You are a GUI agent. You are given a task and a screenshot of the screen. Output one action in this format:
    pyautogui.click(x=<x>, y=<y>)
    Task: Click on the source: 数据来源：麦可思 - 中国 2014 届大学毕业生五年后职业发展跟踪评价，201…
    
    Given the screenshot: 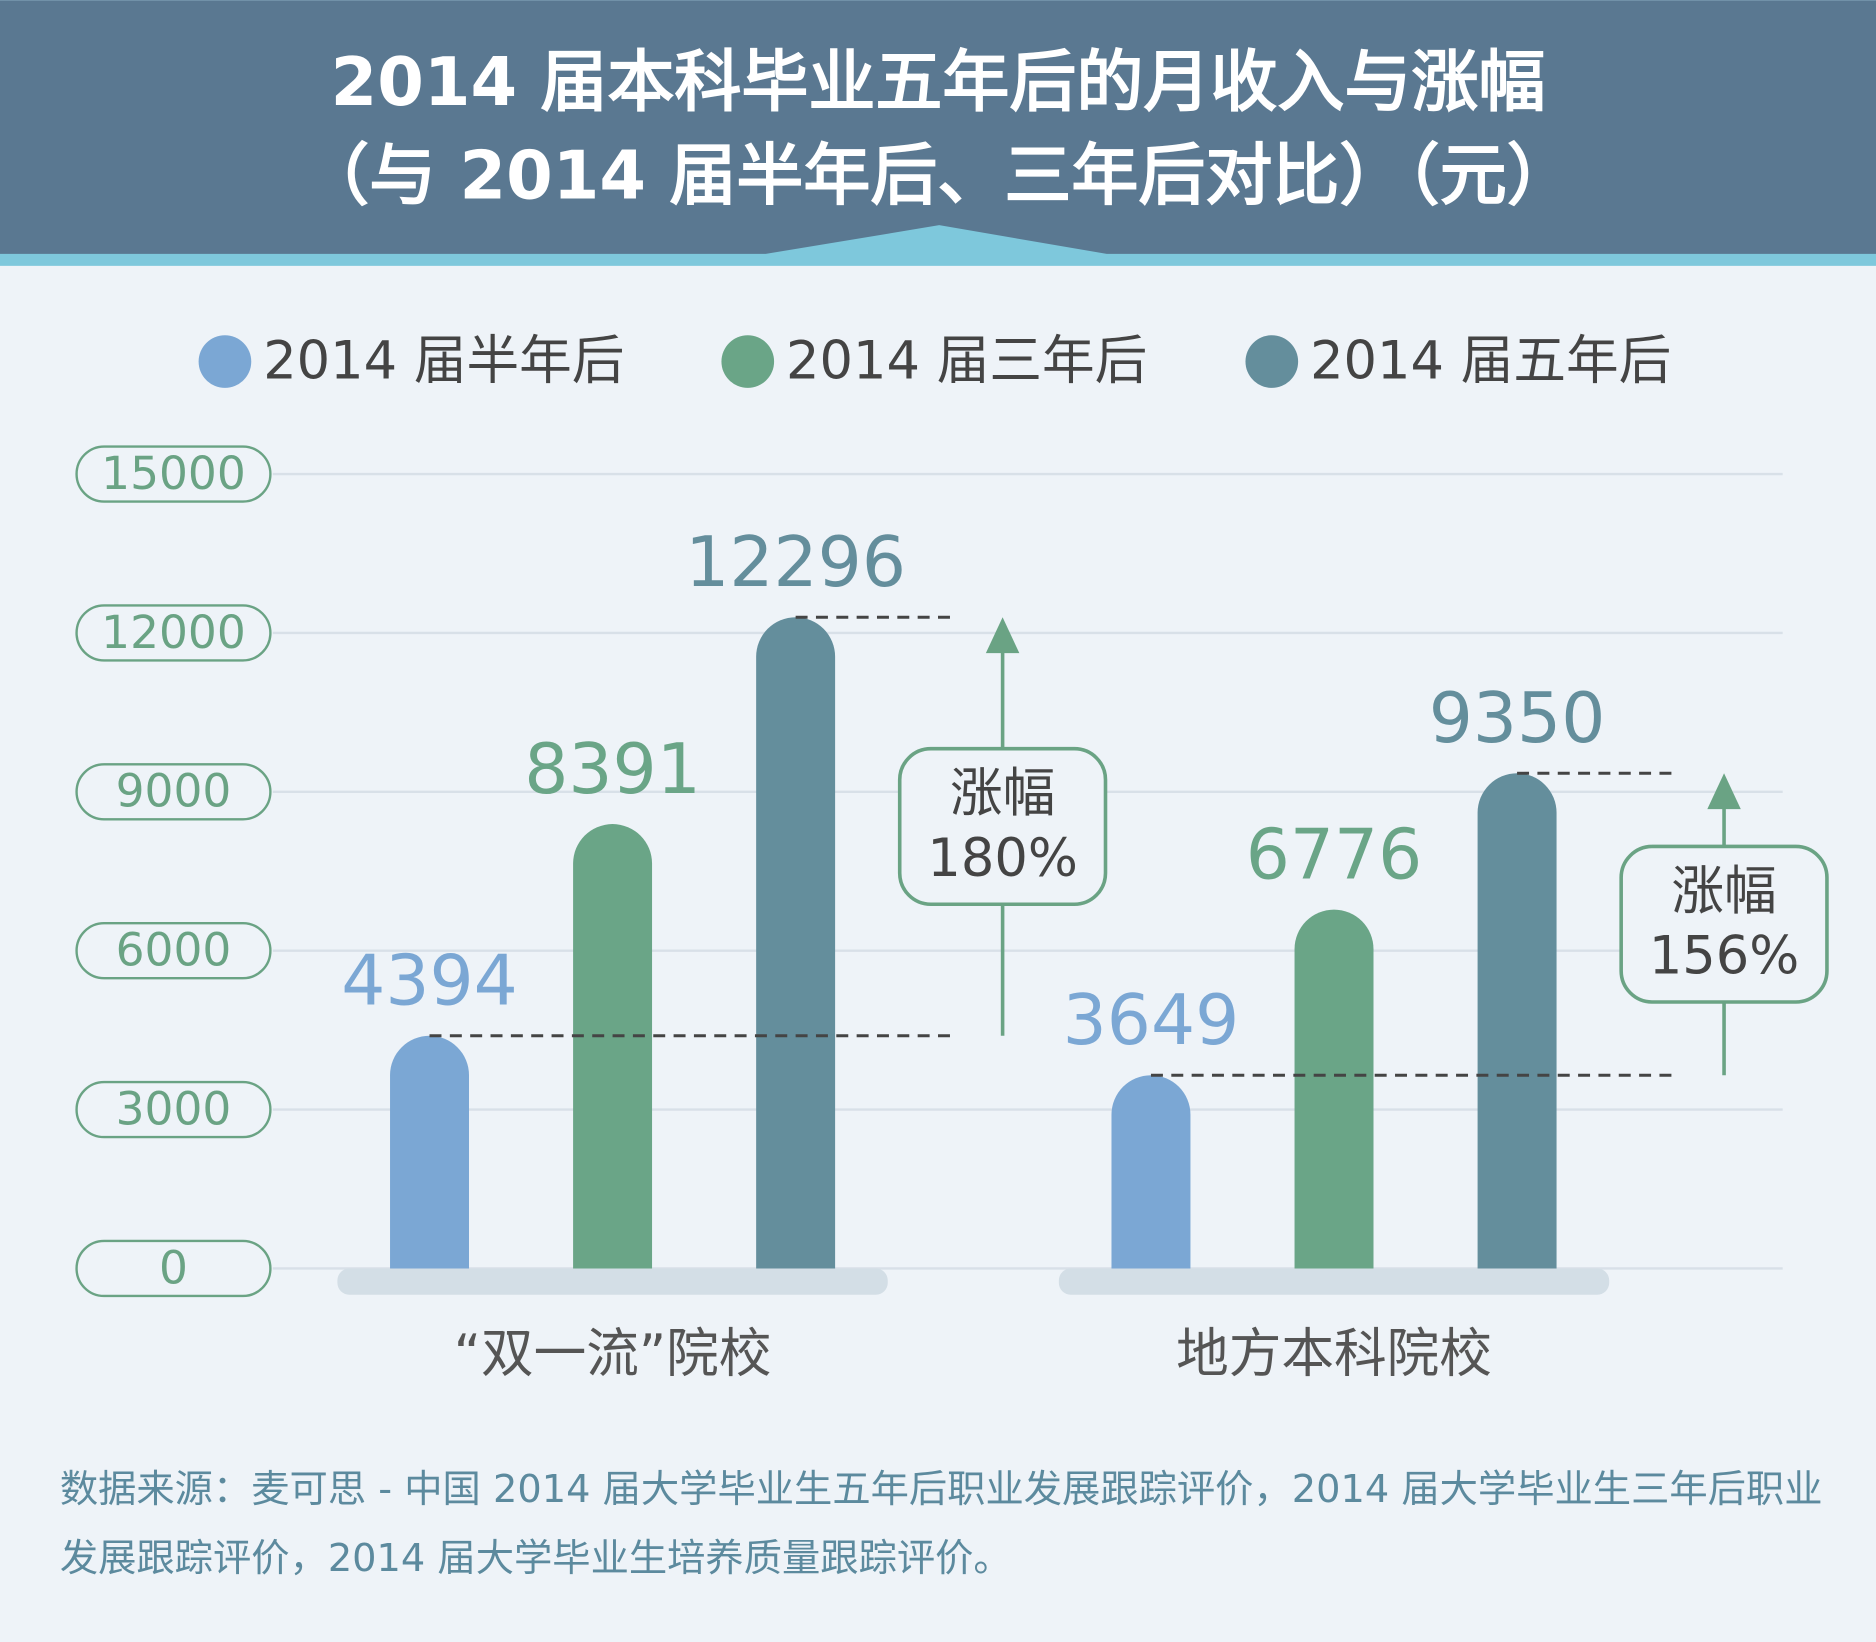 What is the action you would take?
    pyautogui.click(x=941, y=1523)
    